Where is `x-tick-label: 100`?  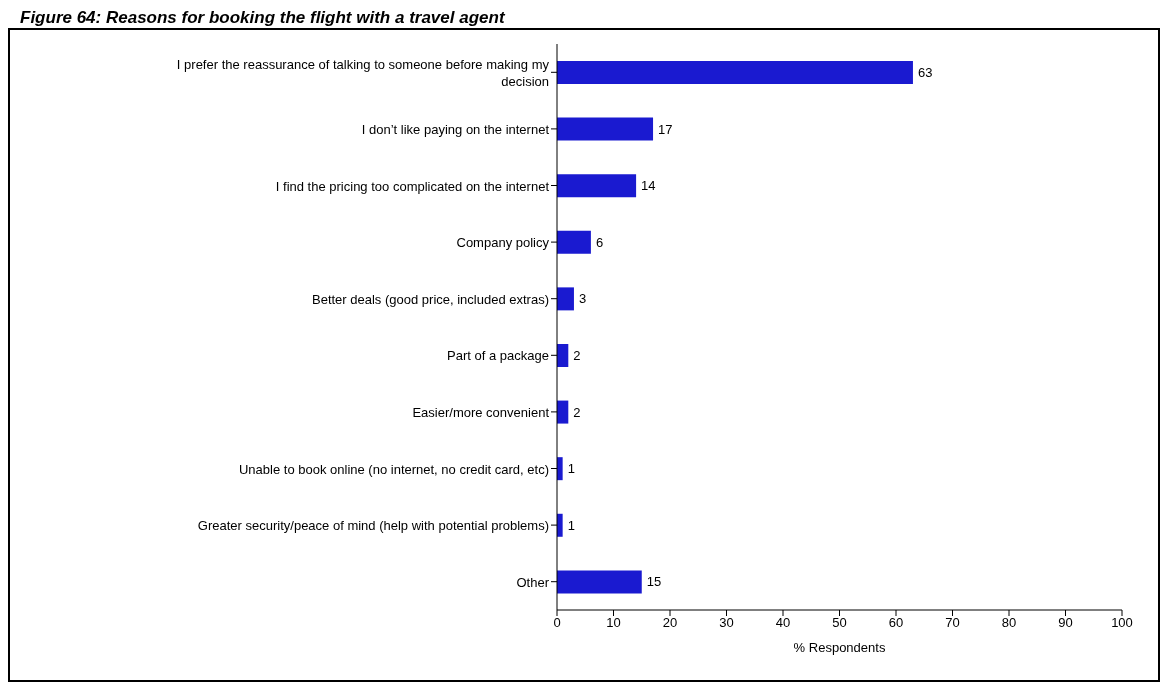 x-tick-label: 100 is located at coordinates (1122, 623).